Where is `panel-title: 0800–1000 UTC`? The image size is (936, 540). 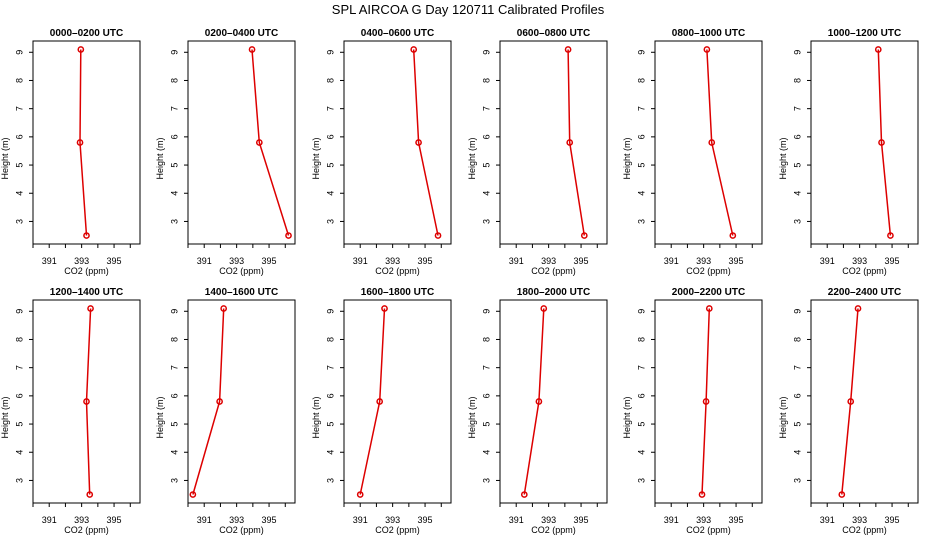
panel-title: 0800–1000 UTC is located at coordinates (708, 33).